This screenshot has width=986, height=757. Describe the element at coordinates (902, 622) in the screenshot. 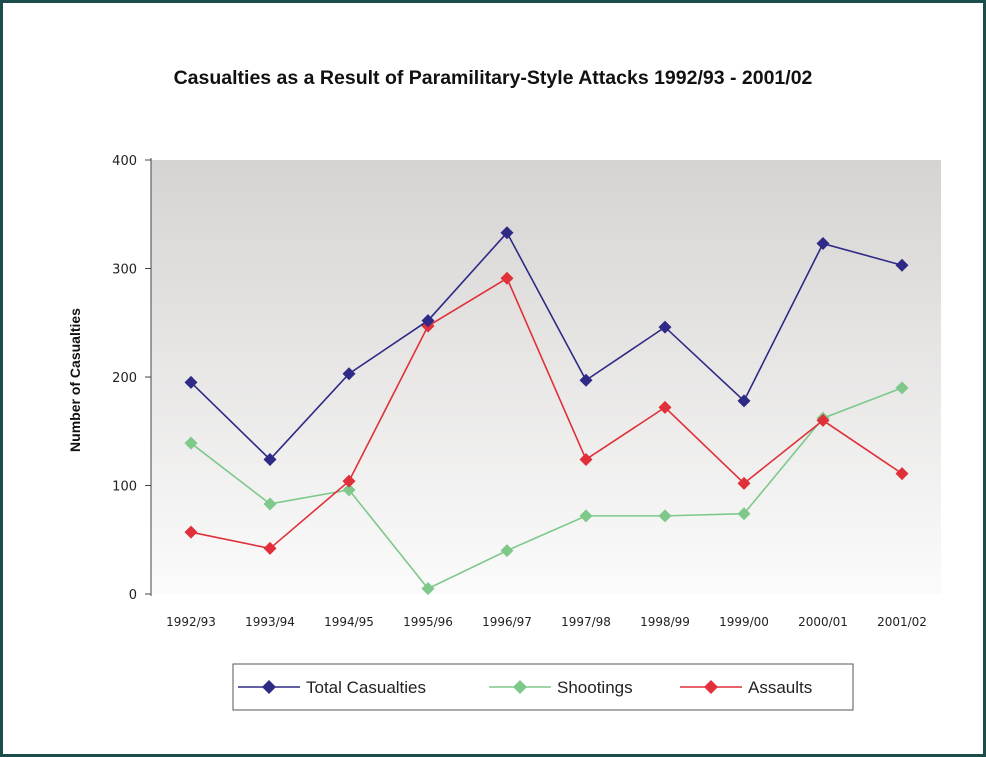

I see `x-tick-label: 2001/02` at that location.